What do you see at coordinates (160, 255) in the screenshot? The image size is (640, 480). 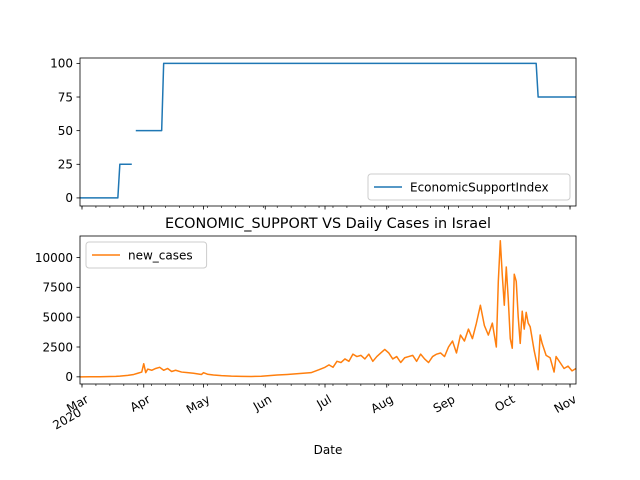 I see `legend-label-new-cases: new_cases` at bounding box center [160, 255].